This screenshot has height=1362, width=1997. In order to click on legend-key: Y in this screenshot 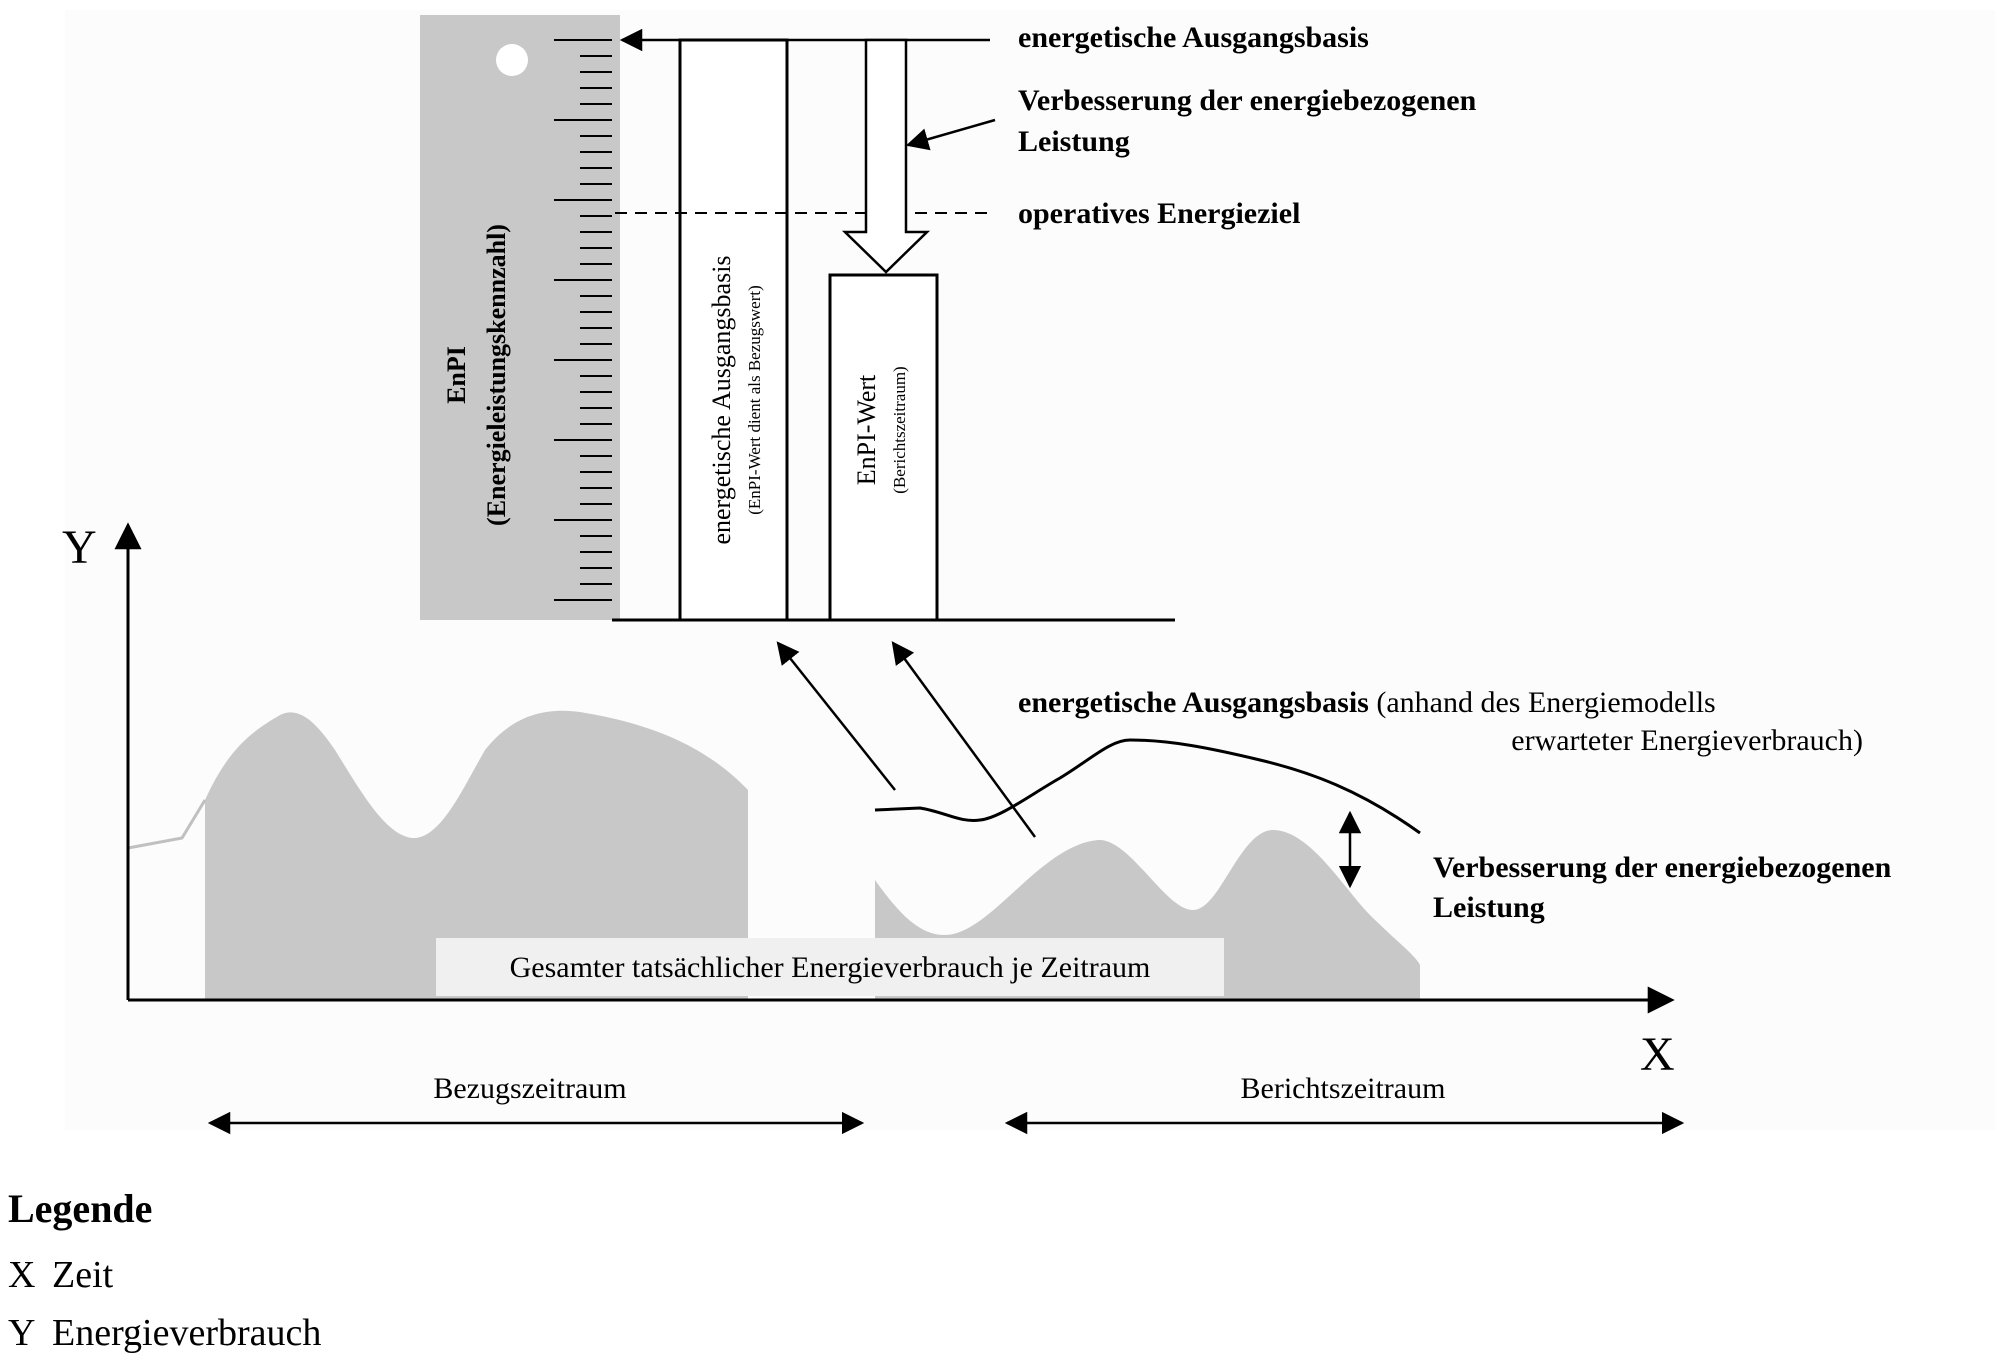, I will do `click(22, 1333)`.